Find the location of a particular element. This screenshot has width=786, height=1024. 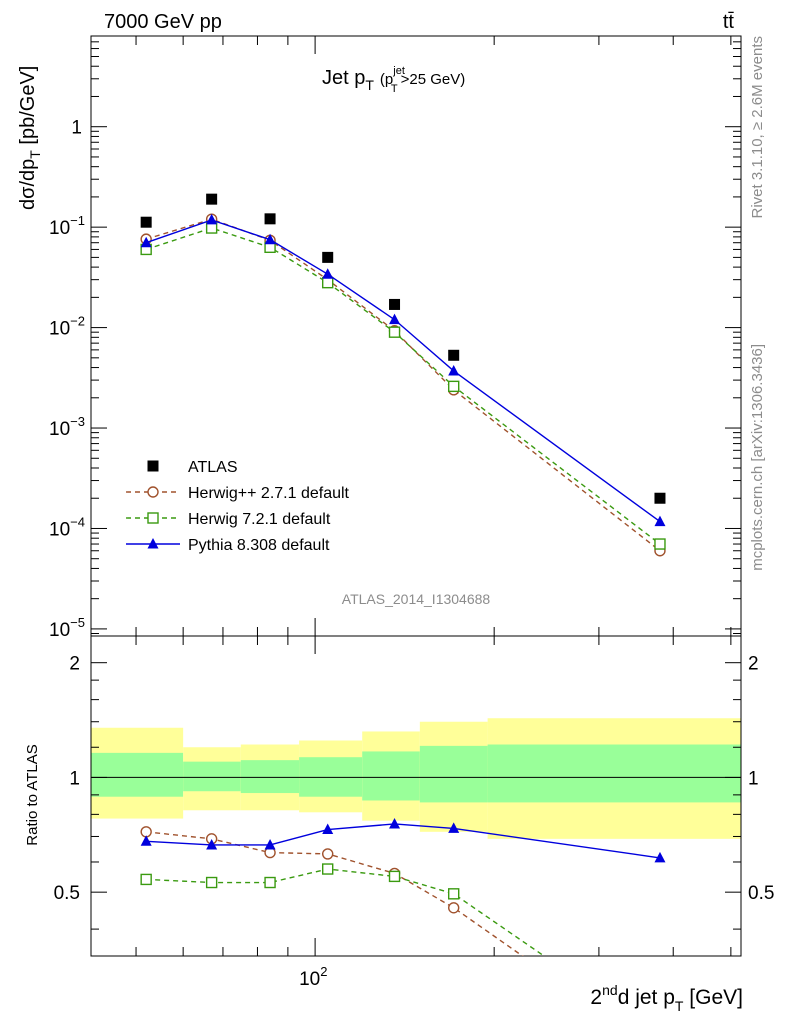

legend-marker-herwigpp is located at coordinates (153, 492).